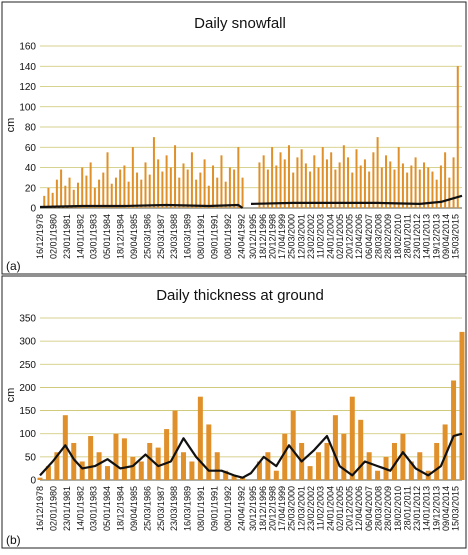 The image size is (468, 555). What do you see at coordinates (388, 508) in the screenshot?
I see `x-tick-label: 28/02/2009` at bounding box center [388, 508].